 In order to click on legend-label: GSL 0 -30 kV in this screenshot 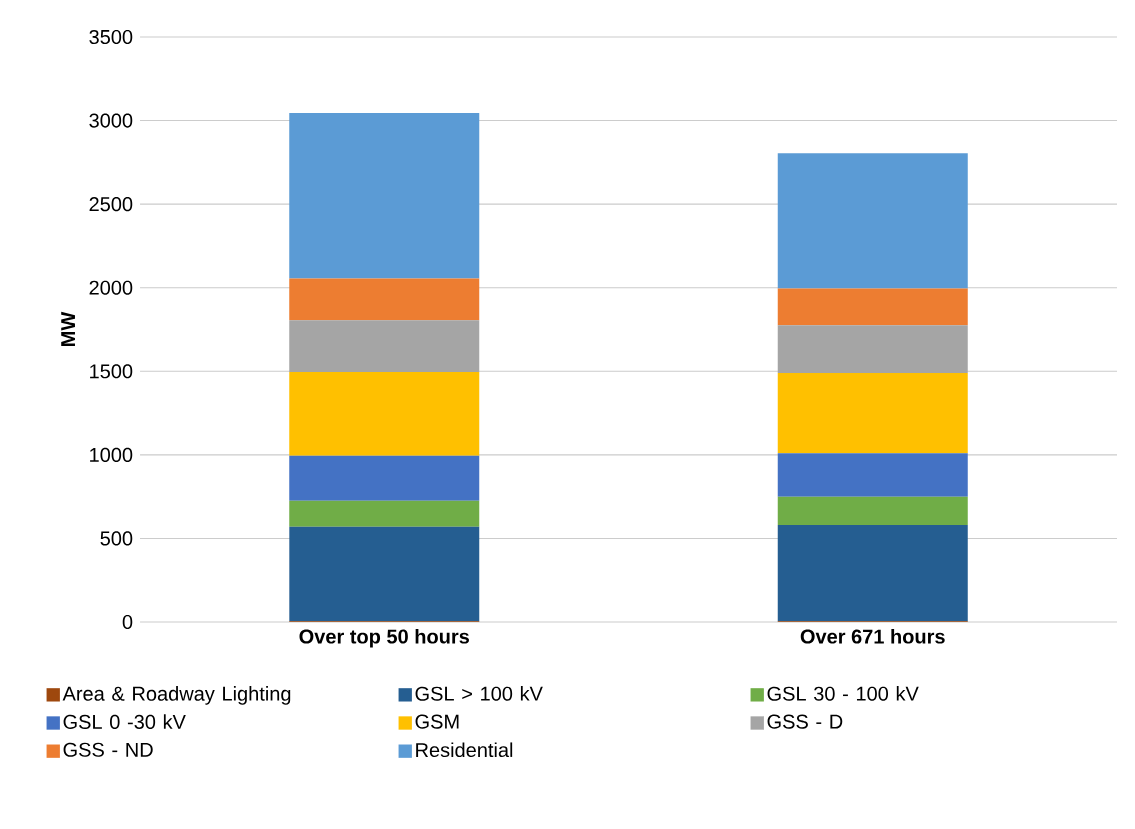, I will do `click(124, 721)`.